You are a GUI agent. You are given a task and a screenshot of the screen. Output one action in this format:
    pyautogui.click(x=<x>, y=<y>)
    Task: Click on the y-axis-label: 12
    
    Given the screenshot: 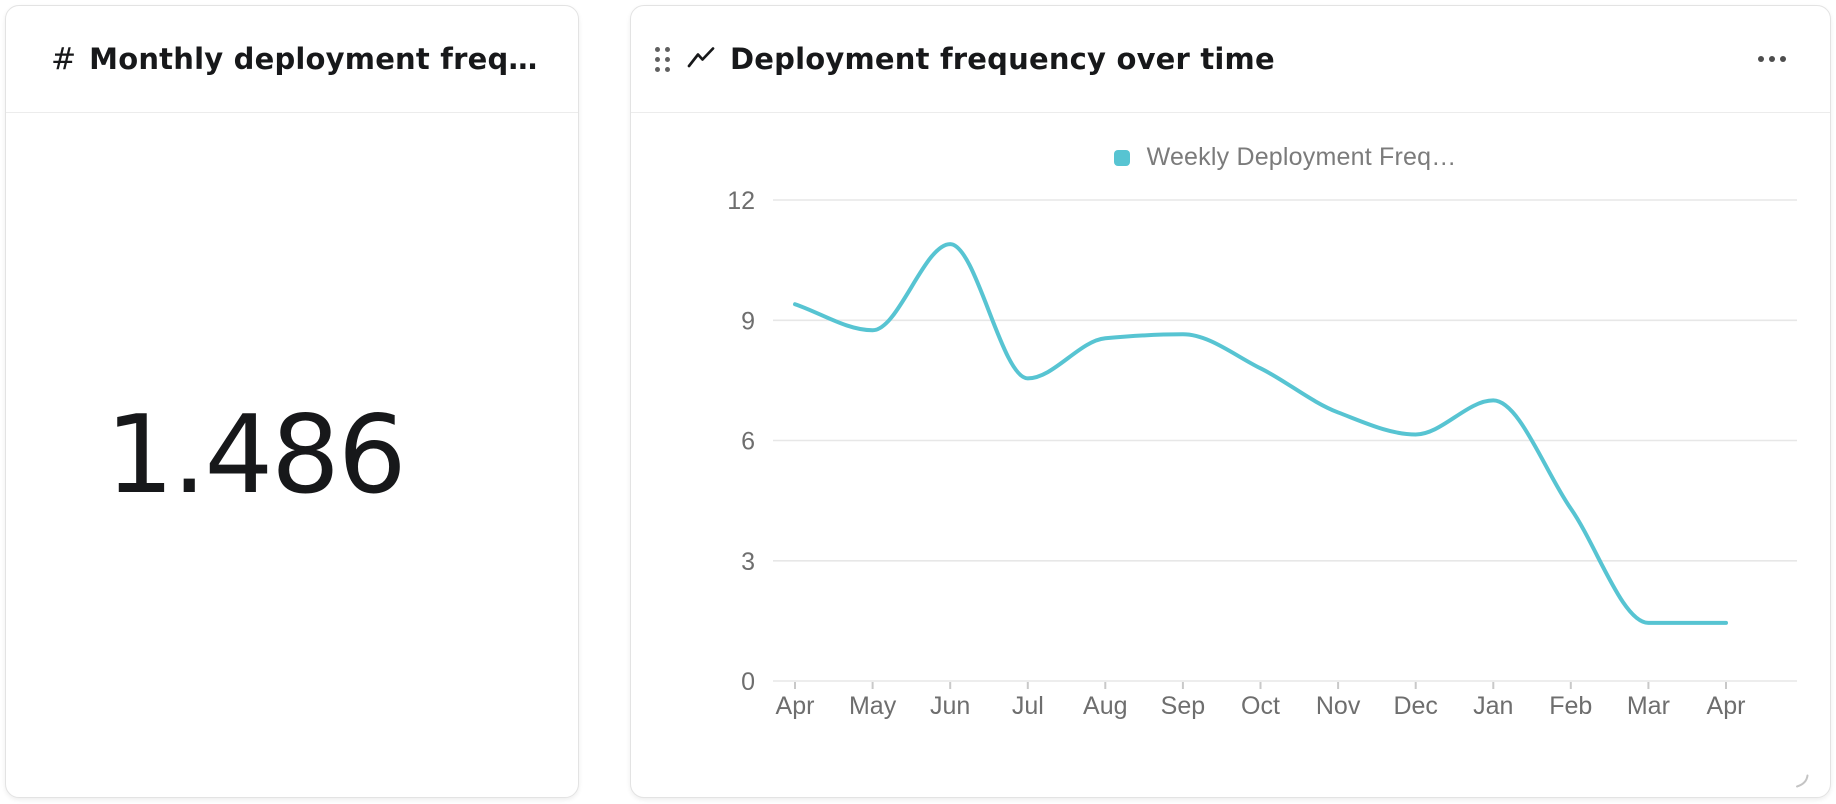 What is the action you would take?
    pyautogui.click(x=741, y=201)
    